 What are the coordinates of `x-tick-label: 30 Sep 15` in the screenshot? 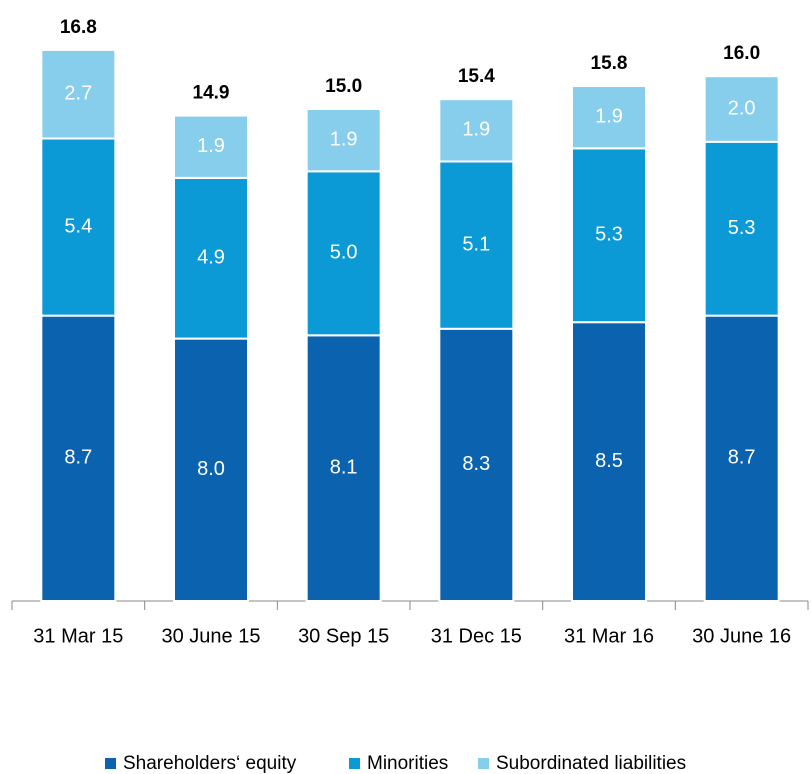 It's located at (343, 636).